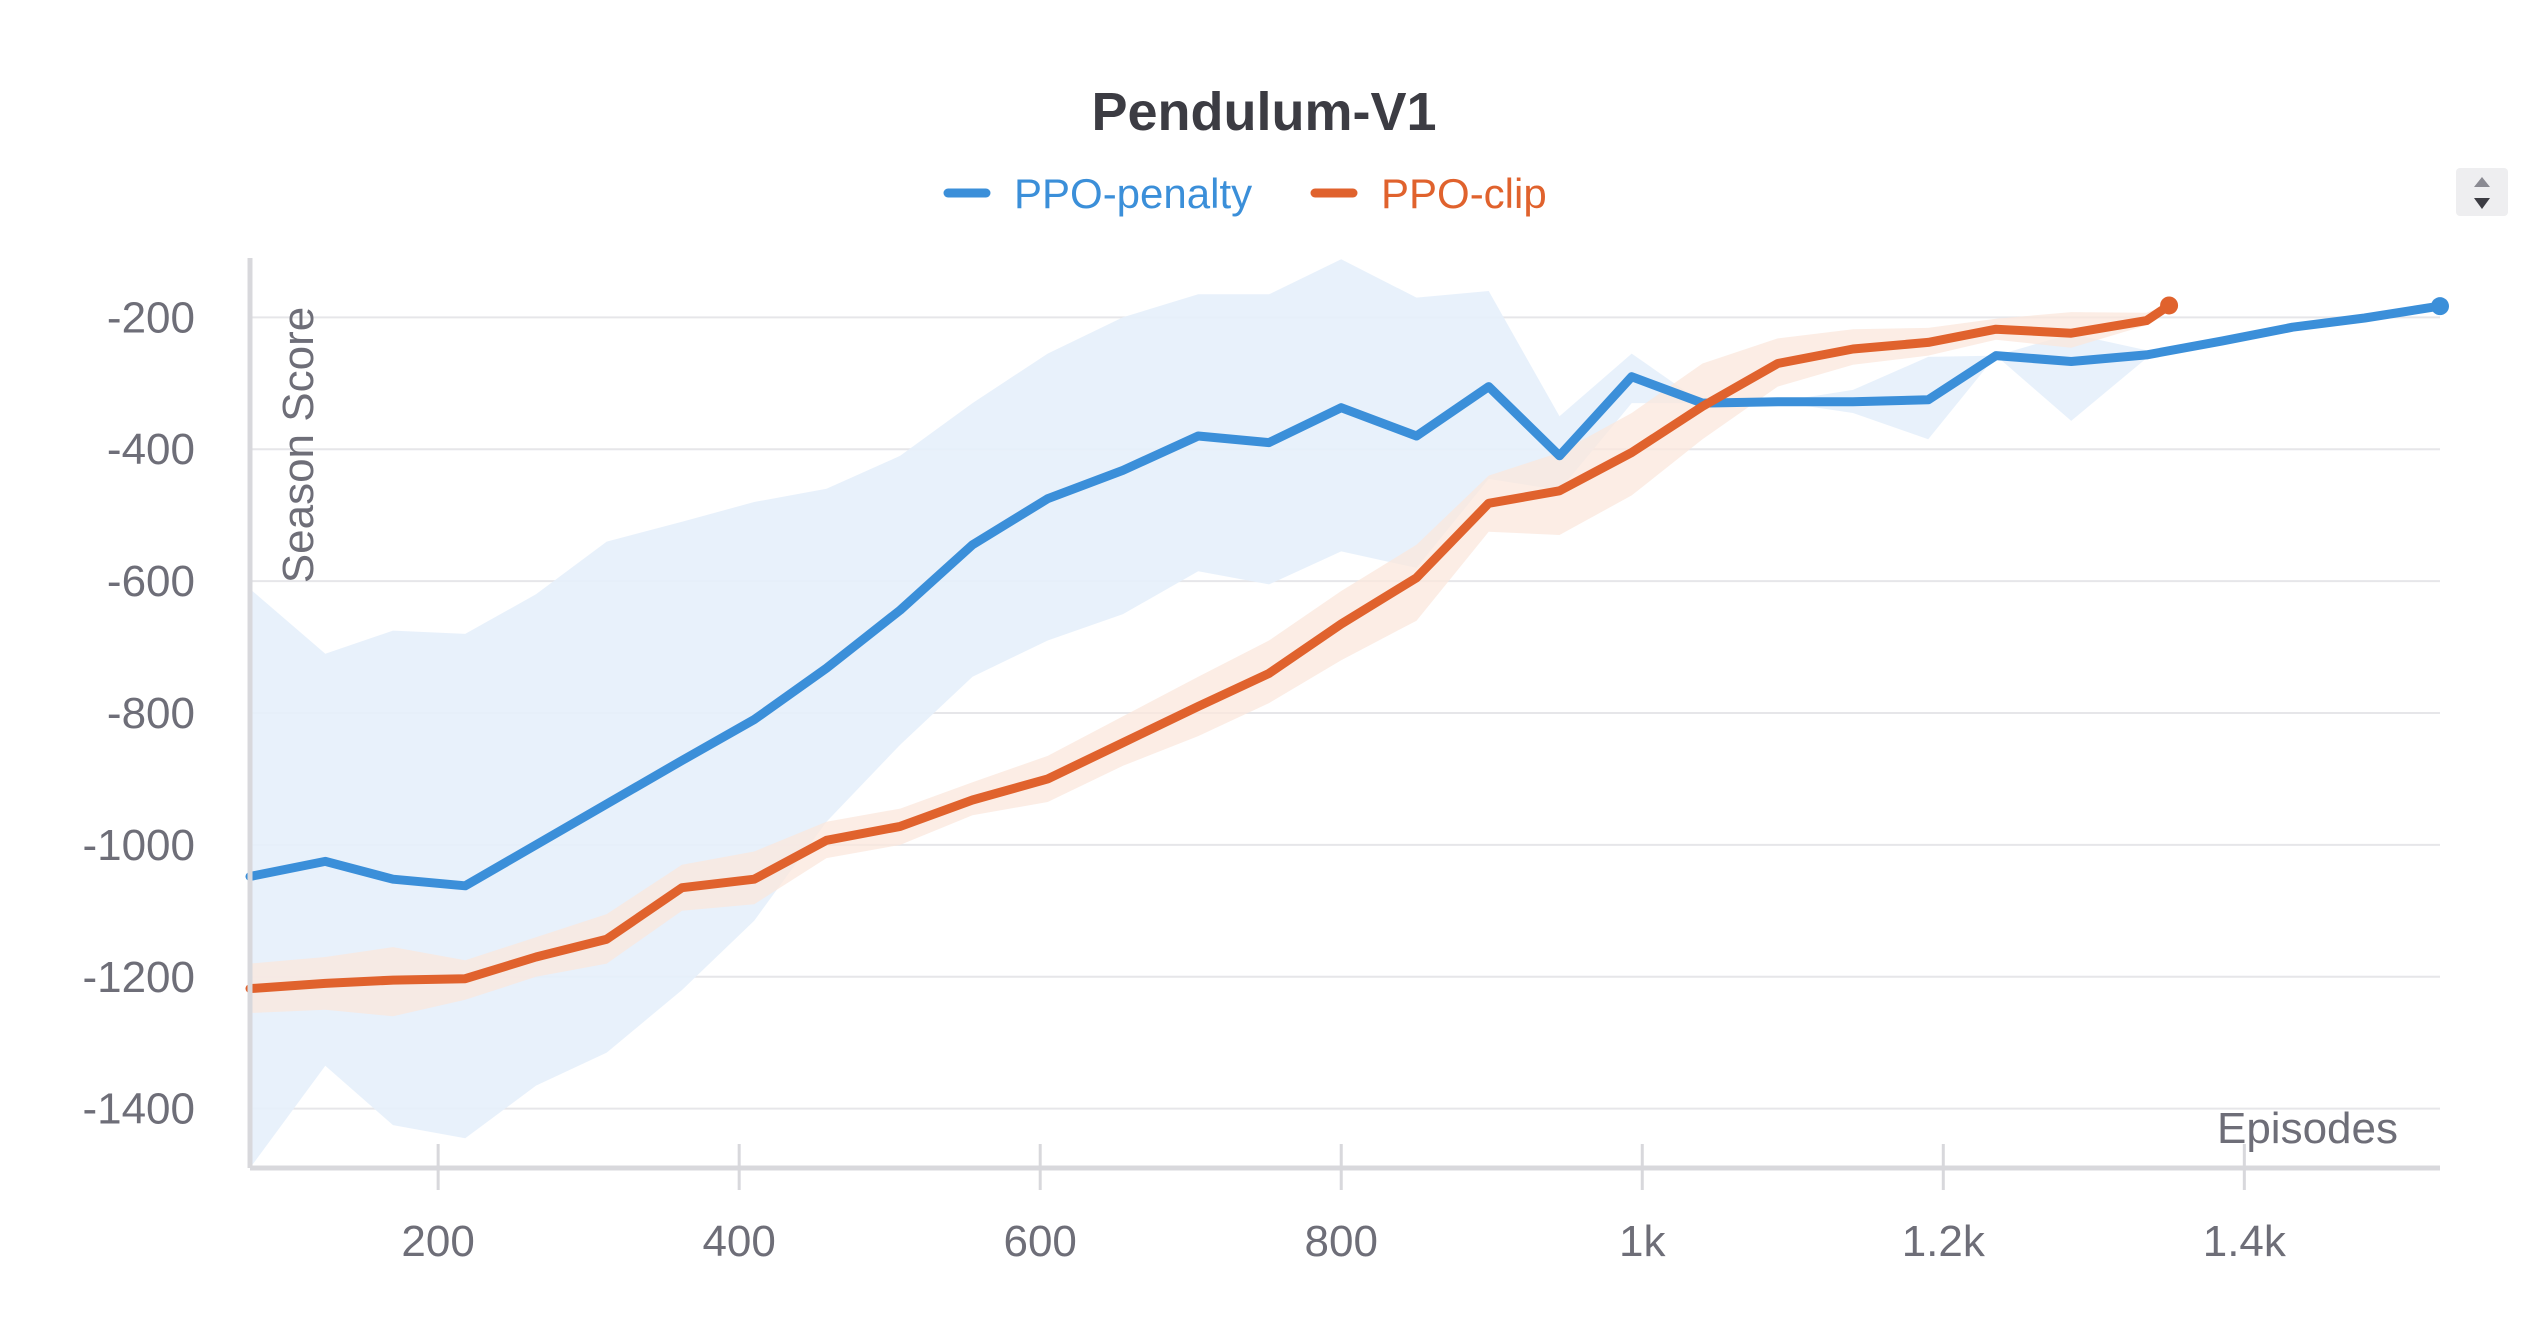 This screenshot has height=1328, width=2528. Describe the element at coordinates (298, 445) in the screenshot. I see `y-axis-label: Season Score` at that location.